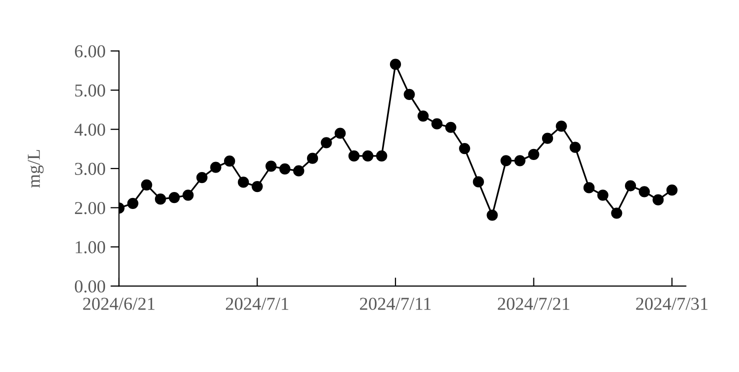 This screenshot has height=372, width=739. What do you see at coordinates (395, 304) in the screenshot?
I see `x-tick-label: 2024/7/11` at bounding box center [395, 304].